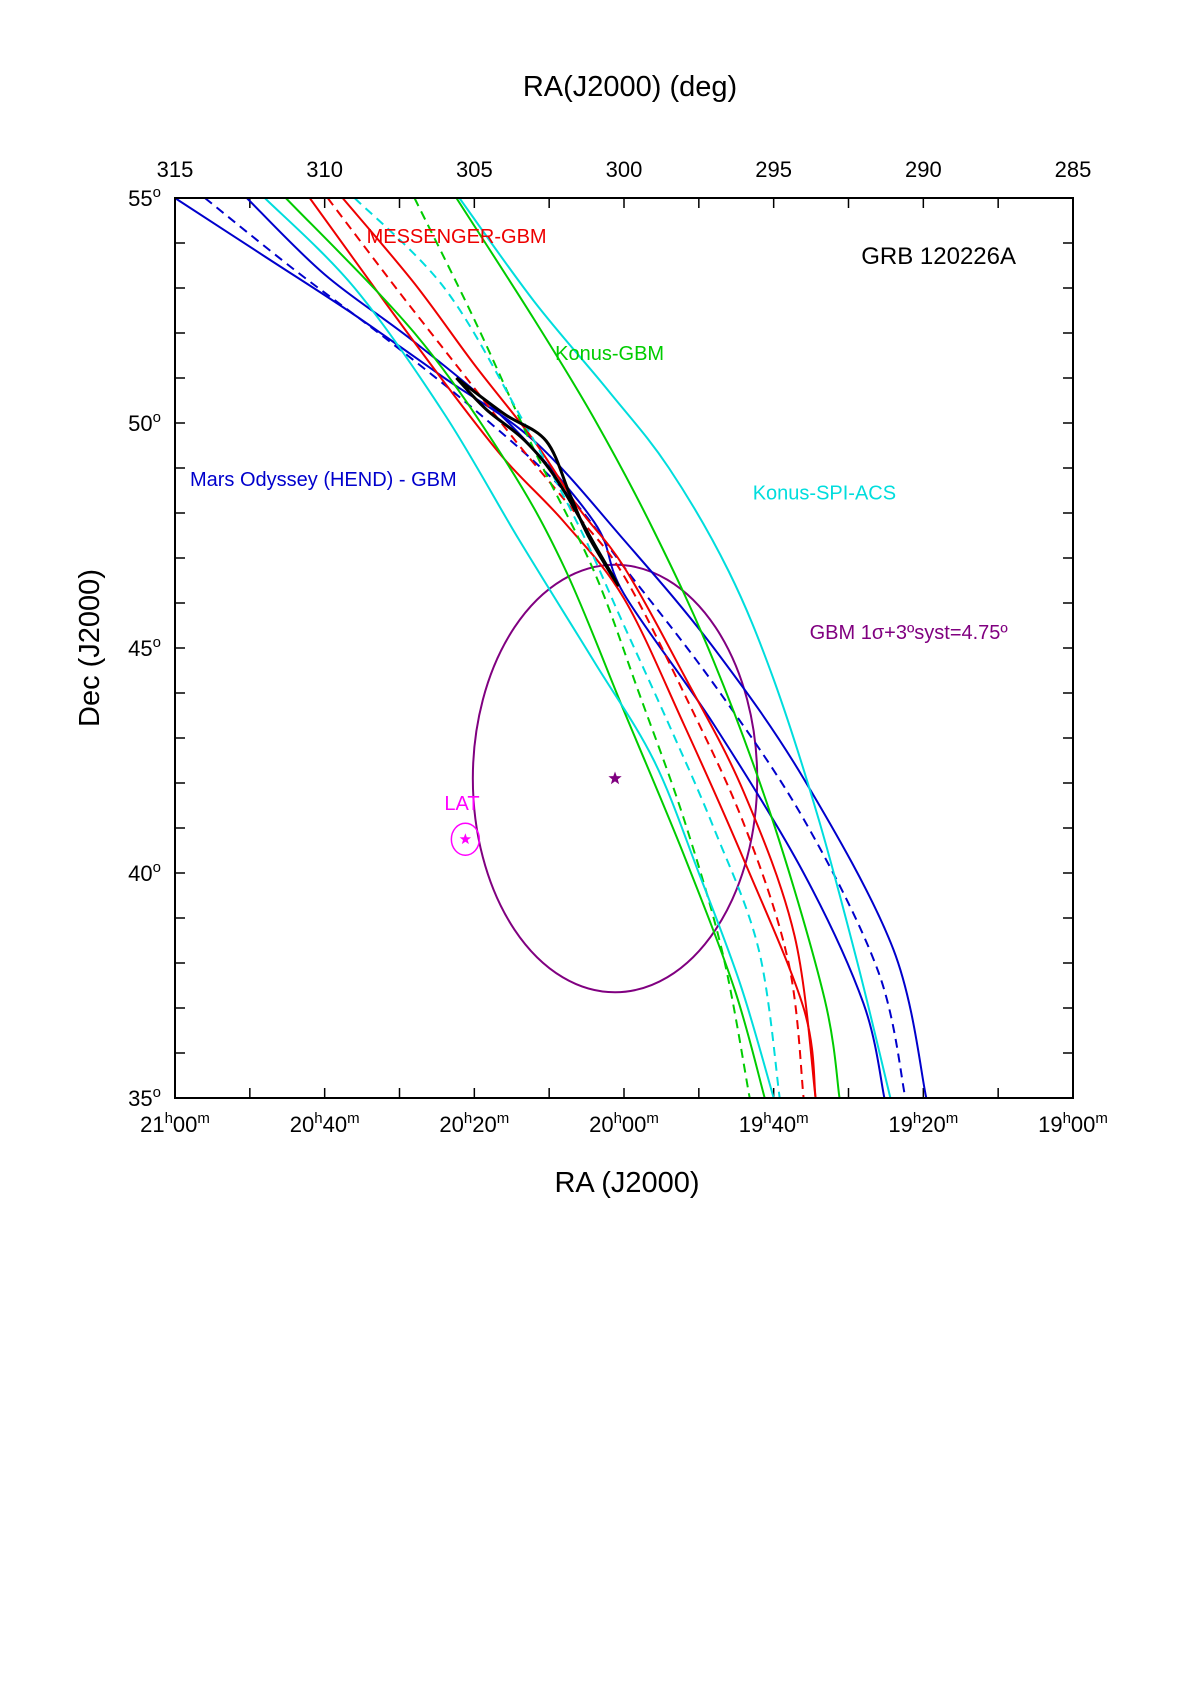 Image resolution: width=1187 pixels, height=1701 pixels. I want to click on series-intersection, so click(537, 481).